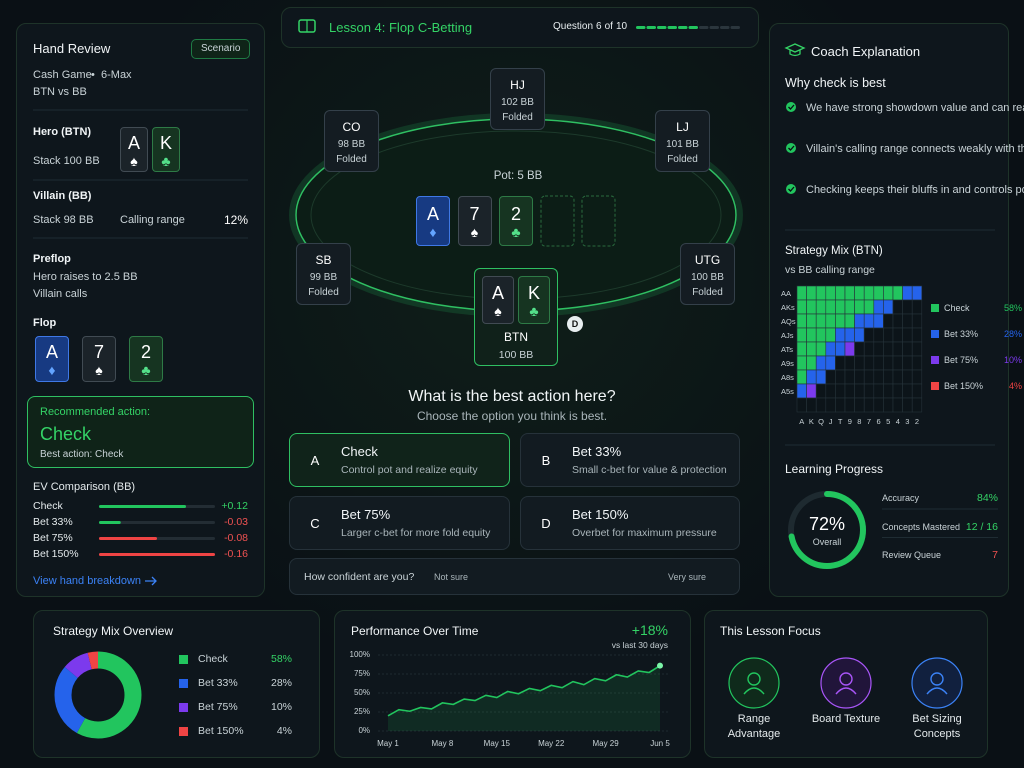 This screenshot has width=1024, height=768. I want to click on legend-name: Bet 75%, so click(961, 360).